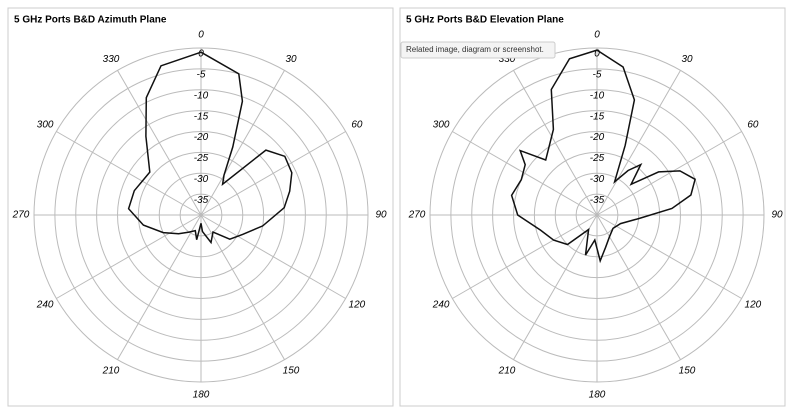  I want to click on chart-title: 5 GHz Ports B&D Elevation Plane, so click(485, 20).